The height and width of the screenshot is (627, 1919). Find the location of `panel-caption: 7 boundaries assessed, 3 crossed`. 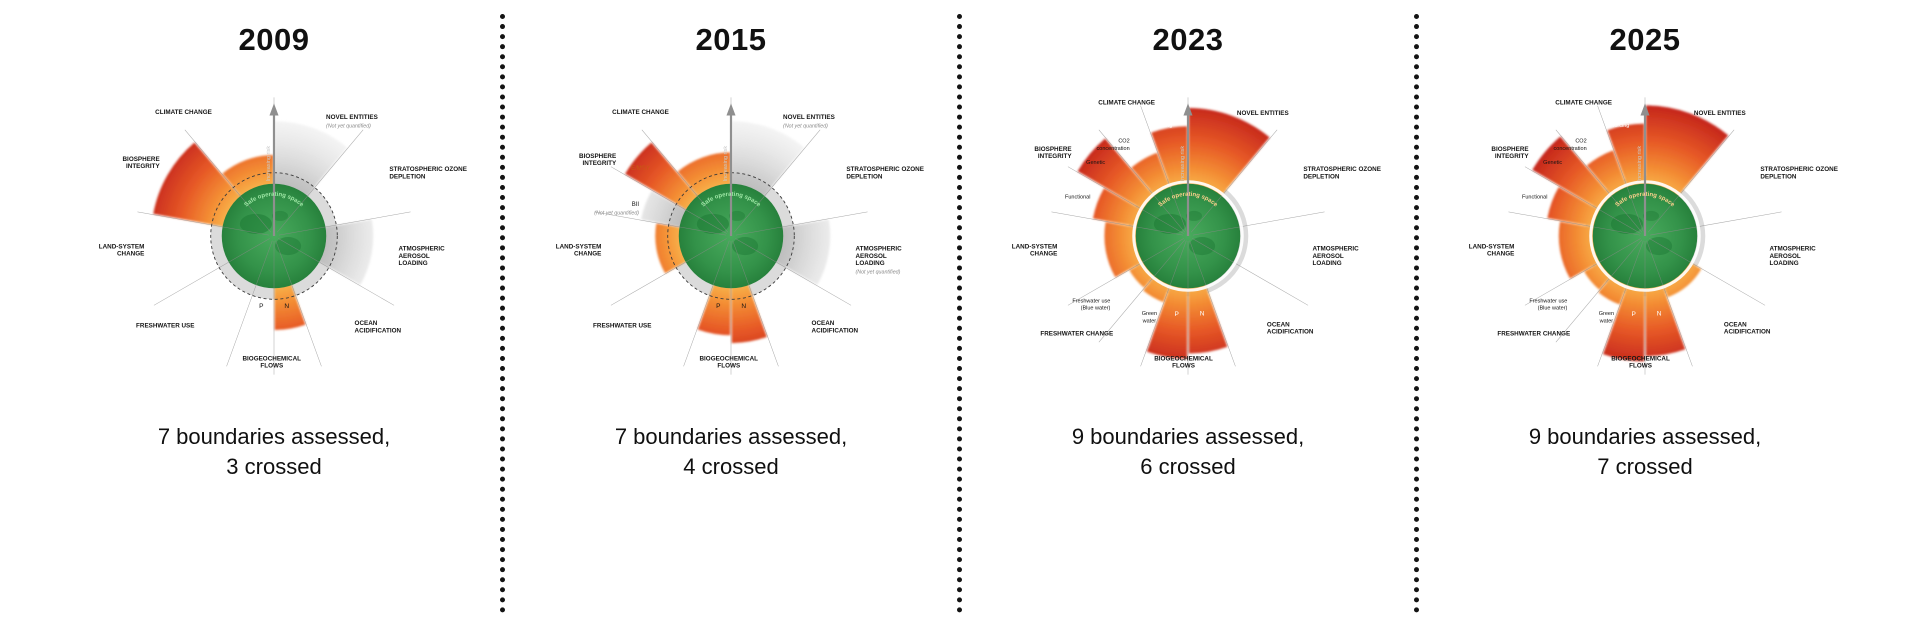

panel-caption: 7 boundaries assessed, 3 crossed is located at coordinates (274, 451).